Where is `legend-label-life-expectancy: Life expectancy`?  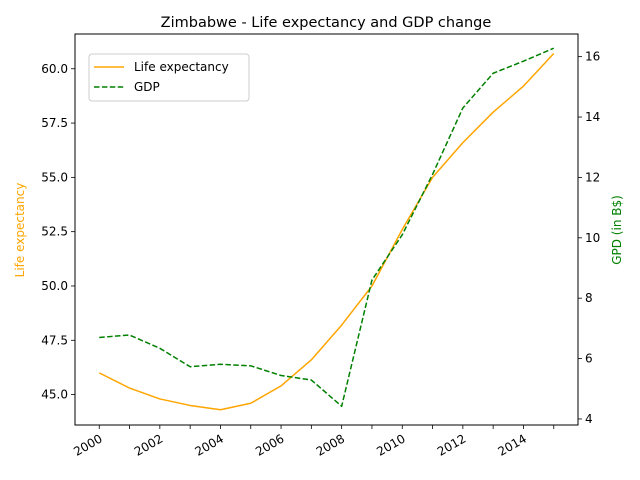
legend-label-life-expectancy: Life expectancy is located at coordinates (181, 67).